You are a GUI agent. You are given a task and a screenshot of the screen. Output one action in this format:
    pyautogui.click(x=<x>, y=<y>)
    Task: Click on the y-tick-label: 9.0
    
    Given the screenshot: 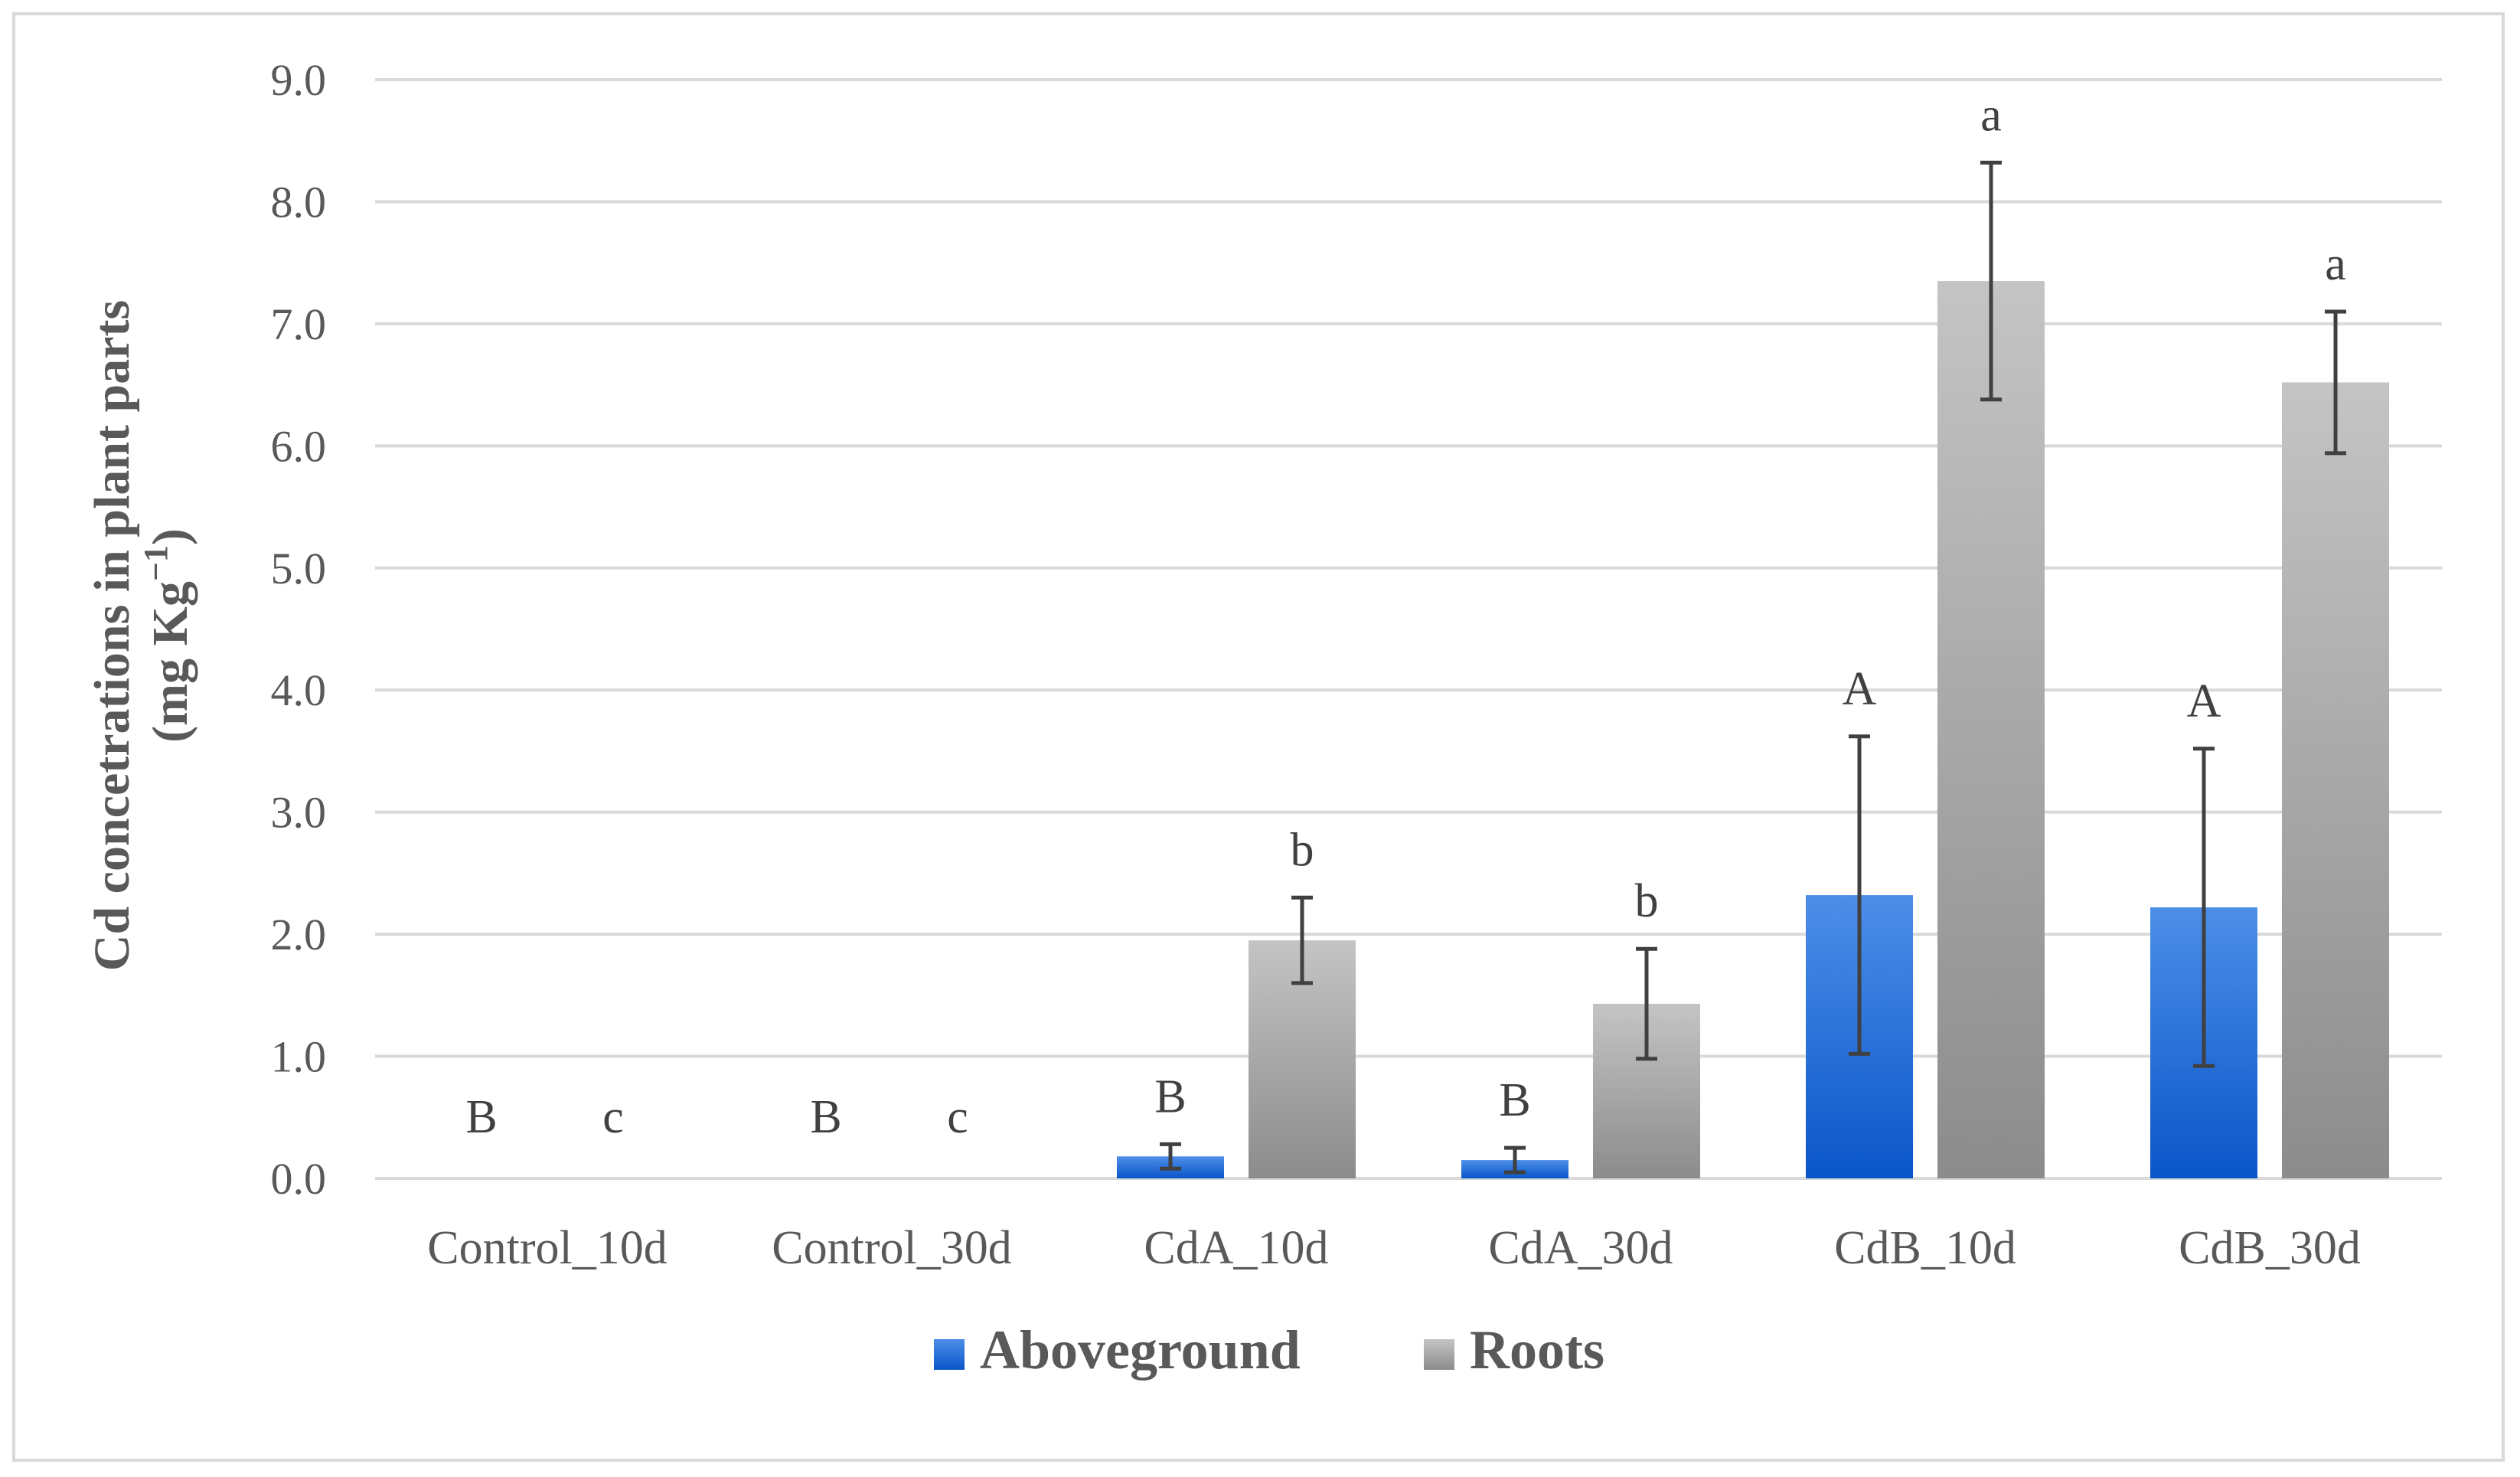 What is the action you would take?
    pyautogui.click(x=299, y=80)
    